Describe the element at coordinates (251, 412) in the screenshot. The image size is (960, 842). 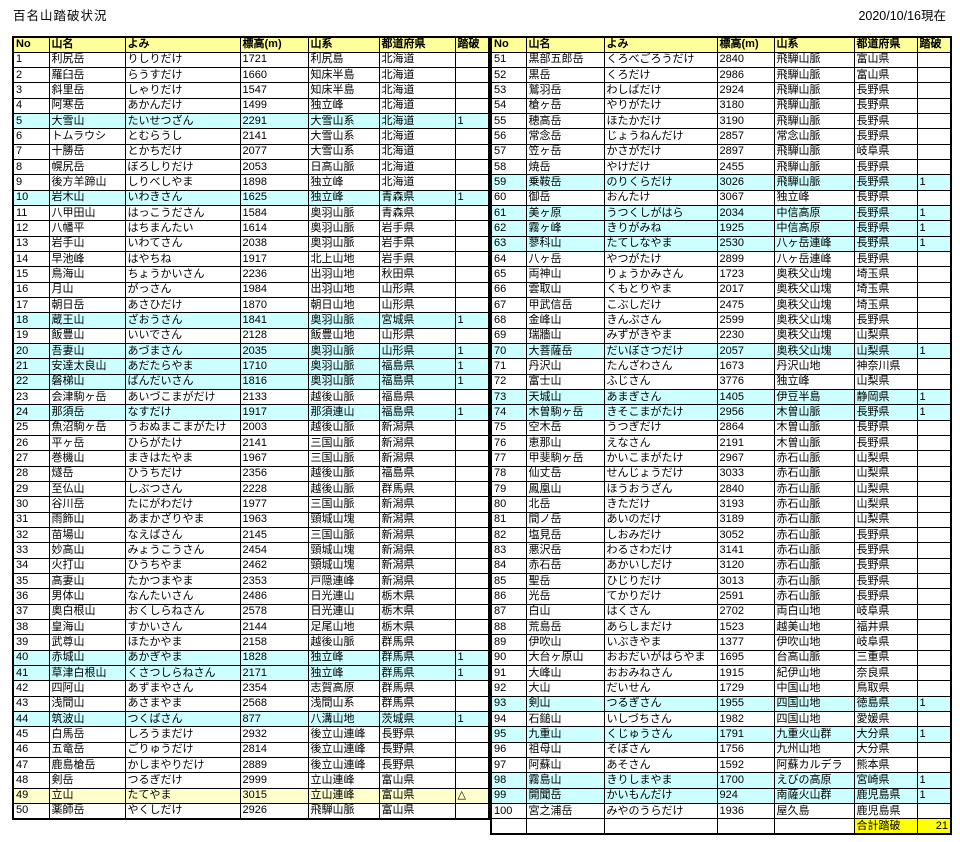
I see `table-row-24: 24 那須岳 なすだけ 1917 那須連山 福島県 1` at that location.